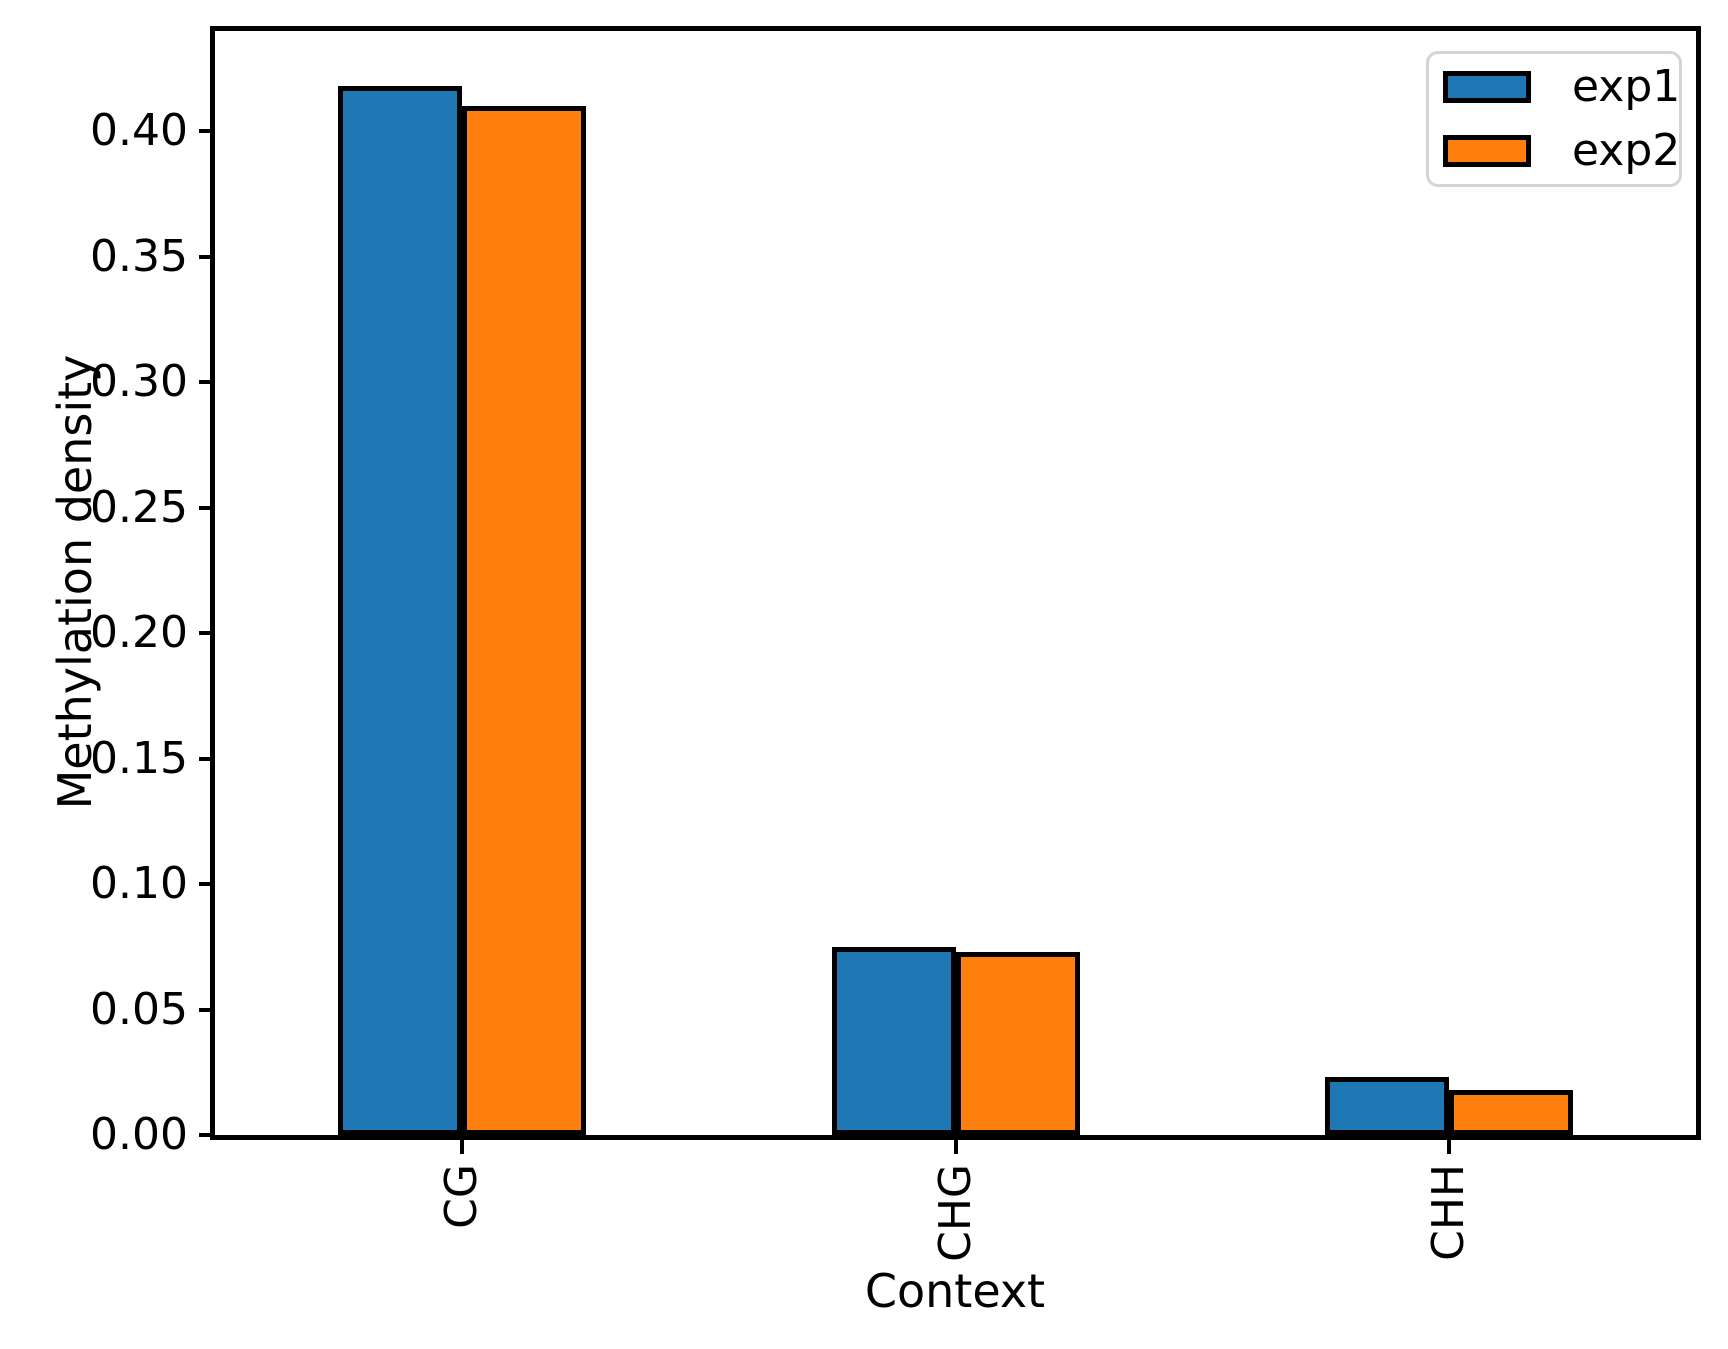 The height and width of the screenshot is (1349, 1728). I want to click on legend-item: exp1, so click(1562, 87).